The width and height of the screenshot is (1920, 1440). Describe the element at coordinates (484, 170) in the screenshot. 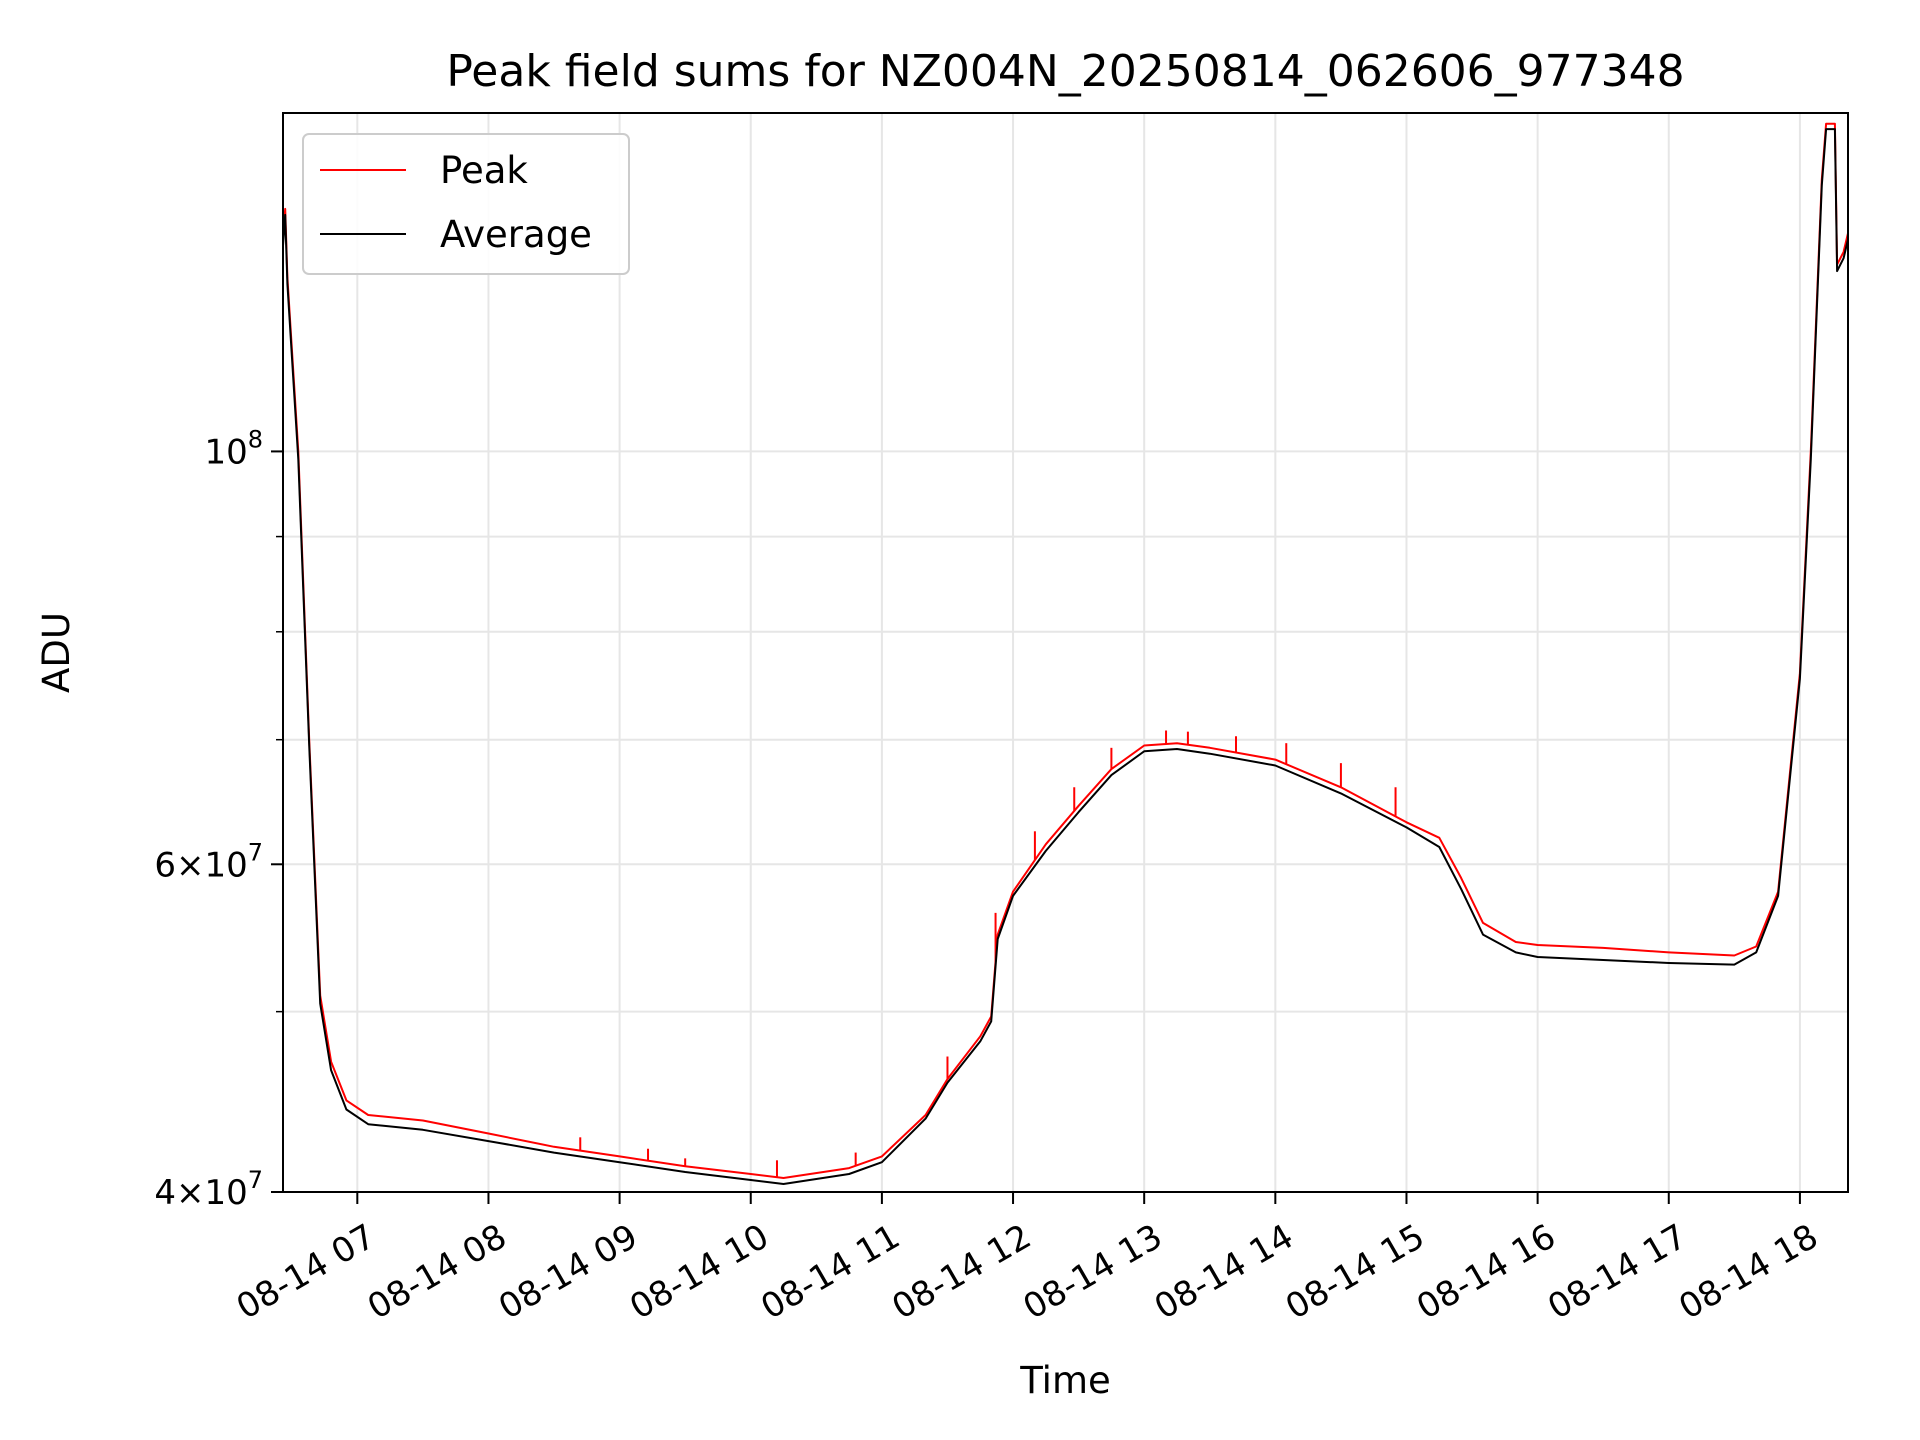

I see `legend-label-peak: Peak` at that location.